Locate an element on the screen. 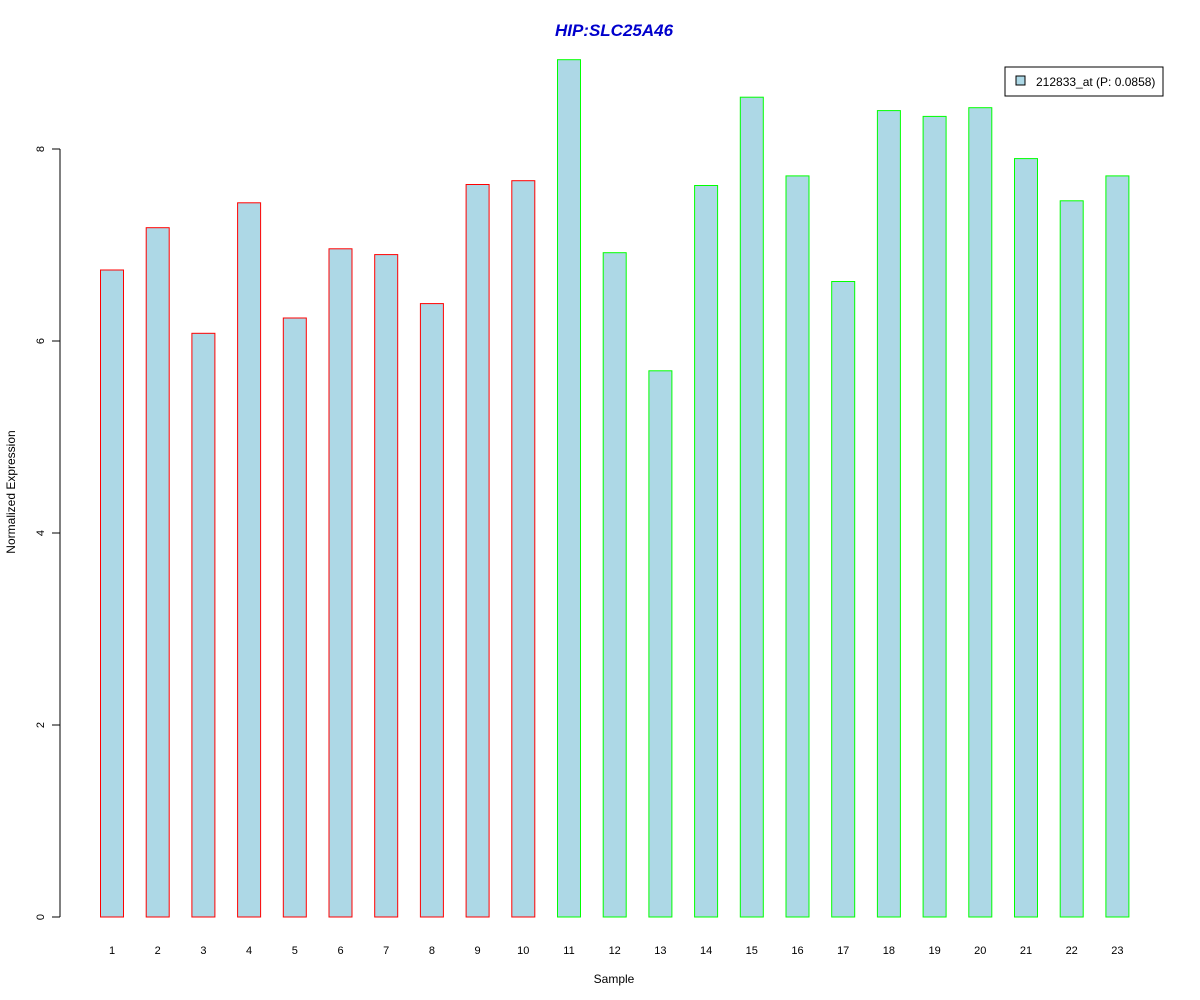  x-tick-label: 20 is located at coordinates (980, 951).